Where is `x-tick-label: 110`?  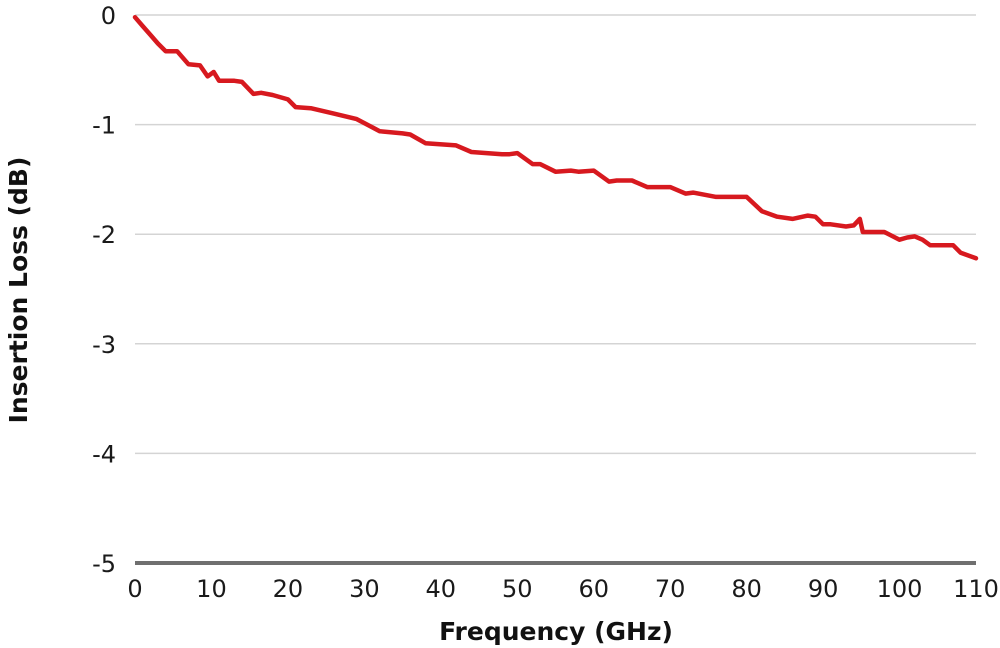
x-tick-label: 110 is located at coordinates (976, 589).